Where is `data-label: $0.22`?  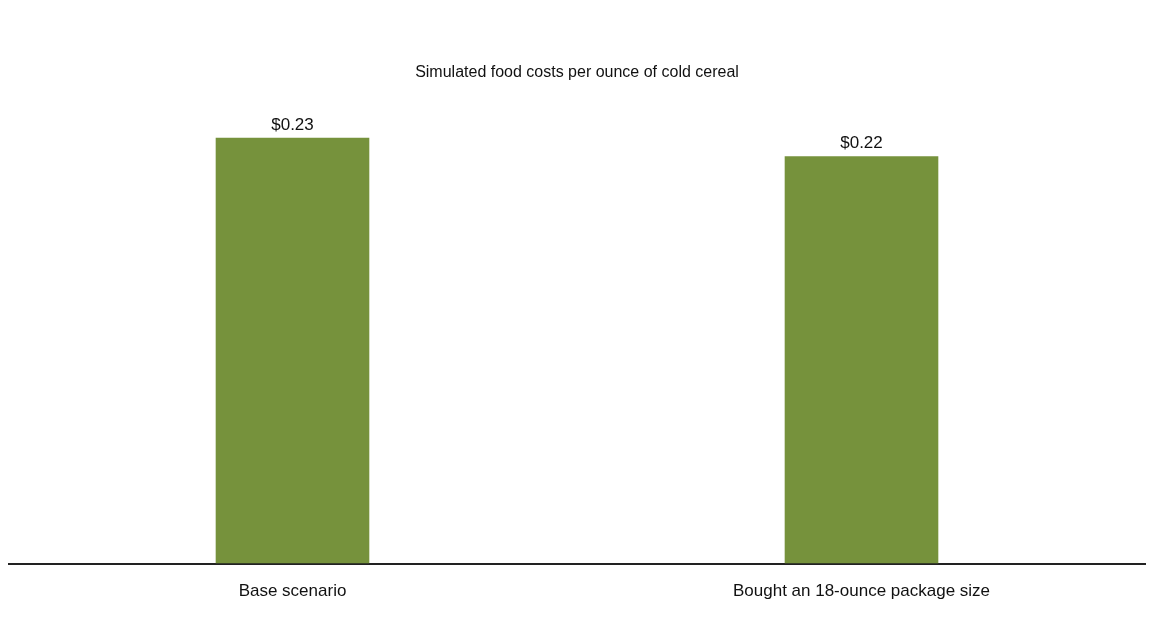 data-label: $0.22 is located at coordinates (861, 143).